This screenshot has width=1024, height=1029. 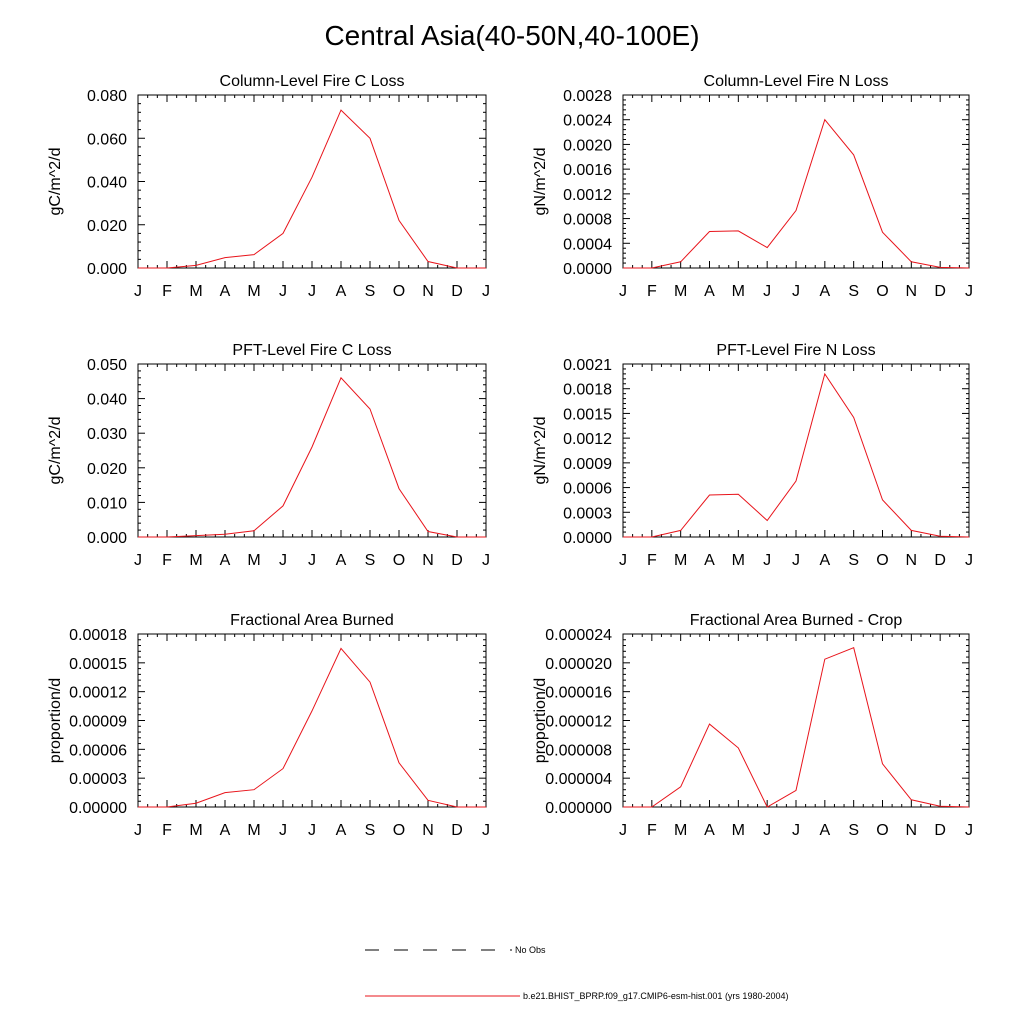 I want to click on y-tick-label: 0.000000, so click(x=578, y=808).